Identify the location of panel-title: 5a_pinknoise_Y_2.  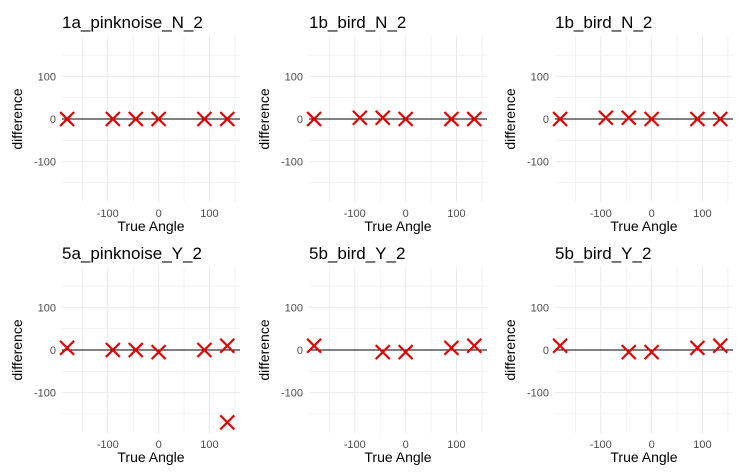
(132, 253).